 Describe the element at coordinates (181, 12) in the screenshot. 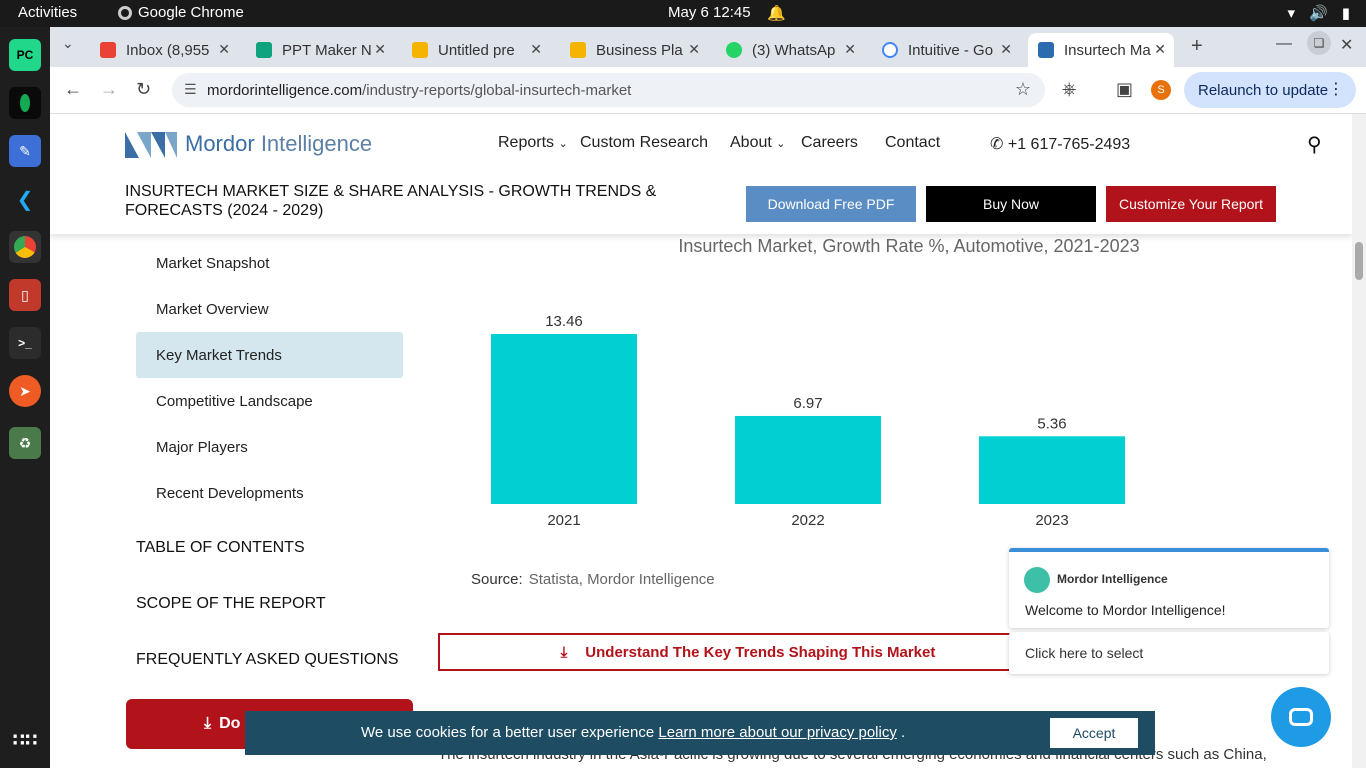

I see `app-menu: Google Chrome` at that location.